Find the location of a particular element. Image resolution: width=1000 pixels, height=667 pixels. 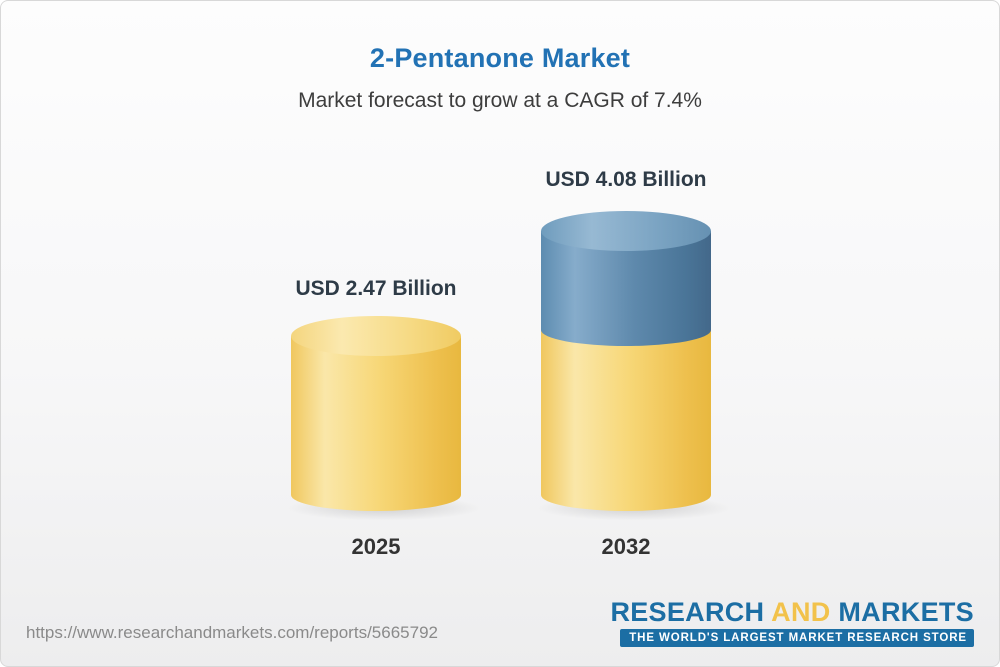

year-label-2032: 2032 is located at coordinates (626, 546).